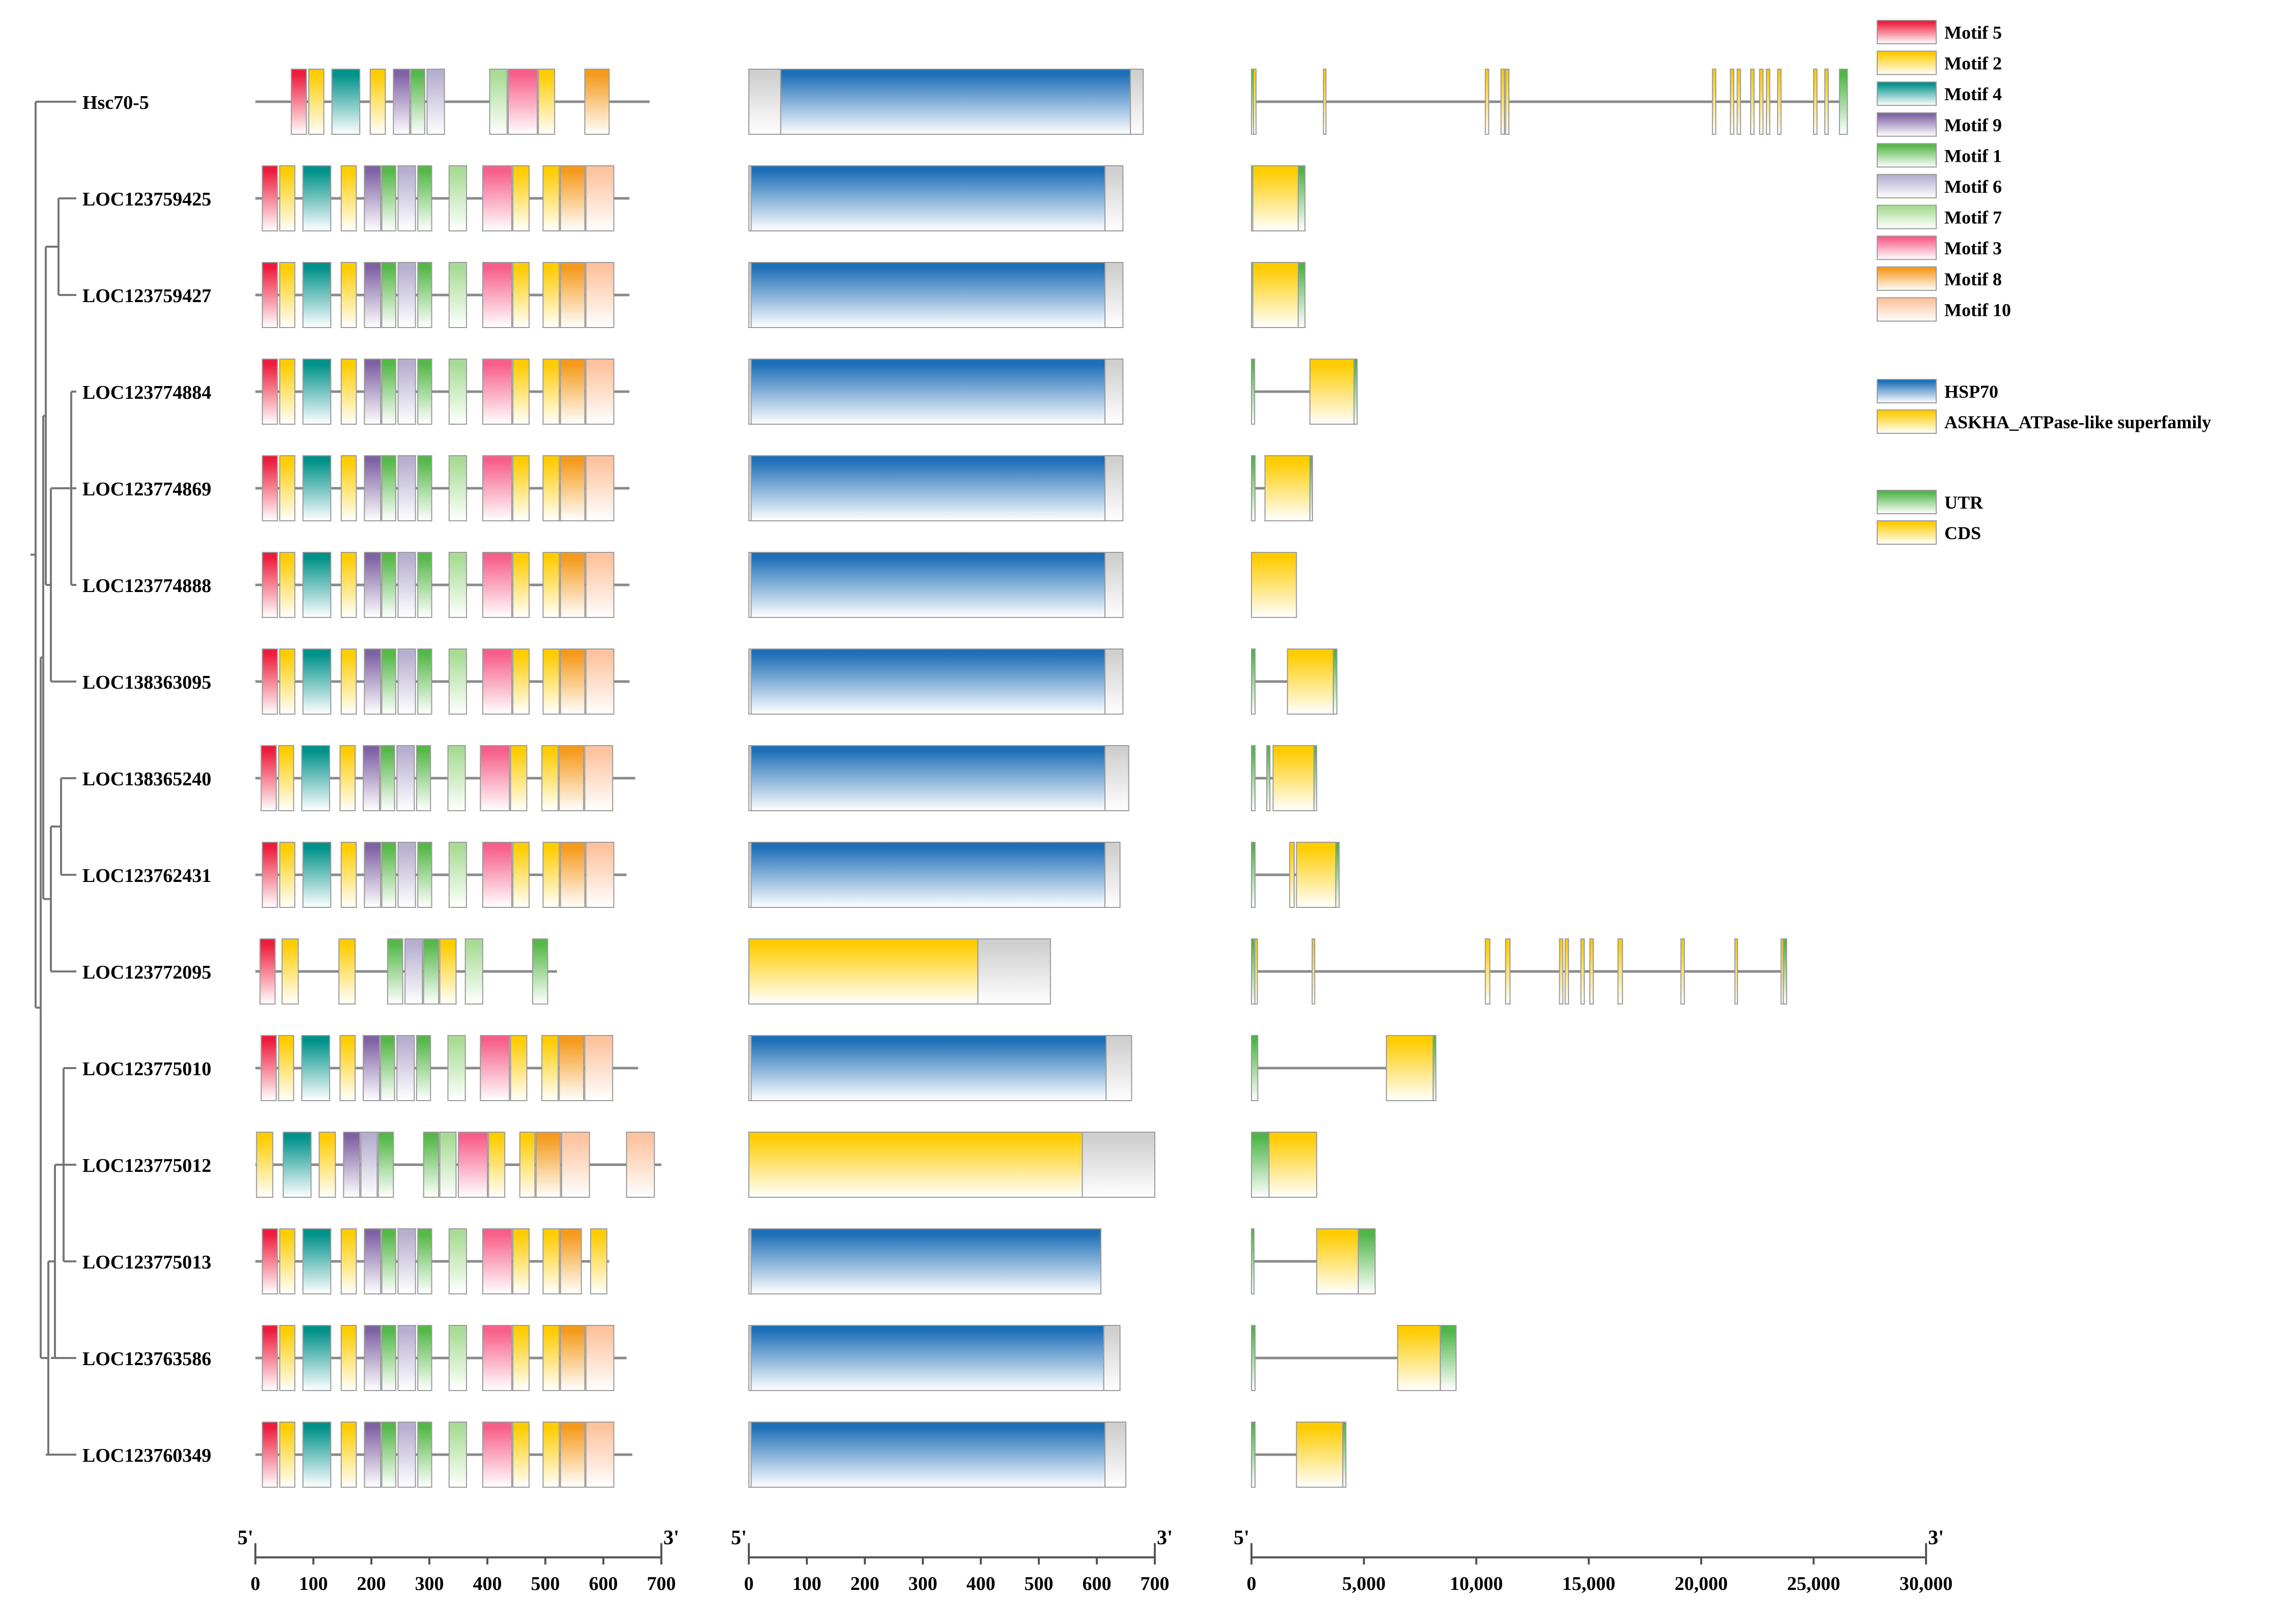  What do you see at coordinates (116, 102) in the screenshot?
I see `gene-label: Hsc70-5` at bounding box center [116, 102].